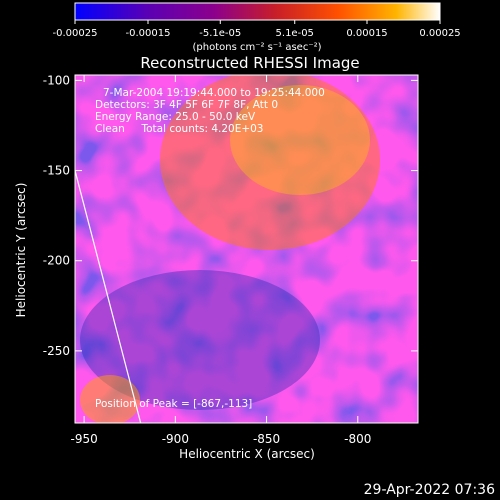 This screenshot has height=500, width=500. Describe the element at coordinates (175, 117) in the screenshot. I see `annotation-energy-range: Energy Range: 25.0 - 50.0 keV` at that location.